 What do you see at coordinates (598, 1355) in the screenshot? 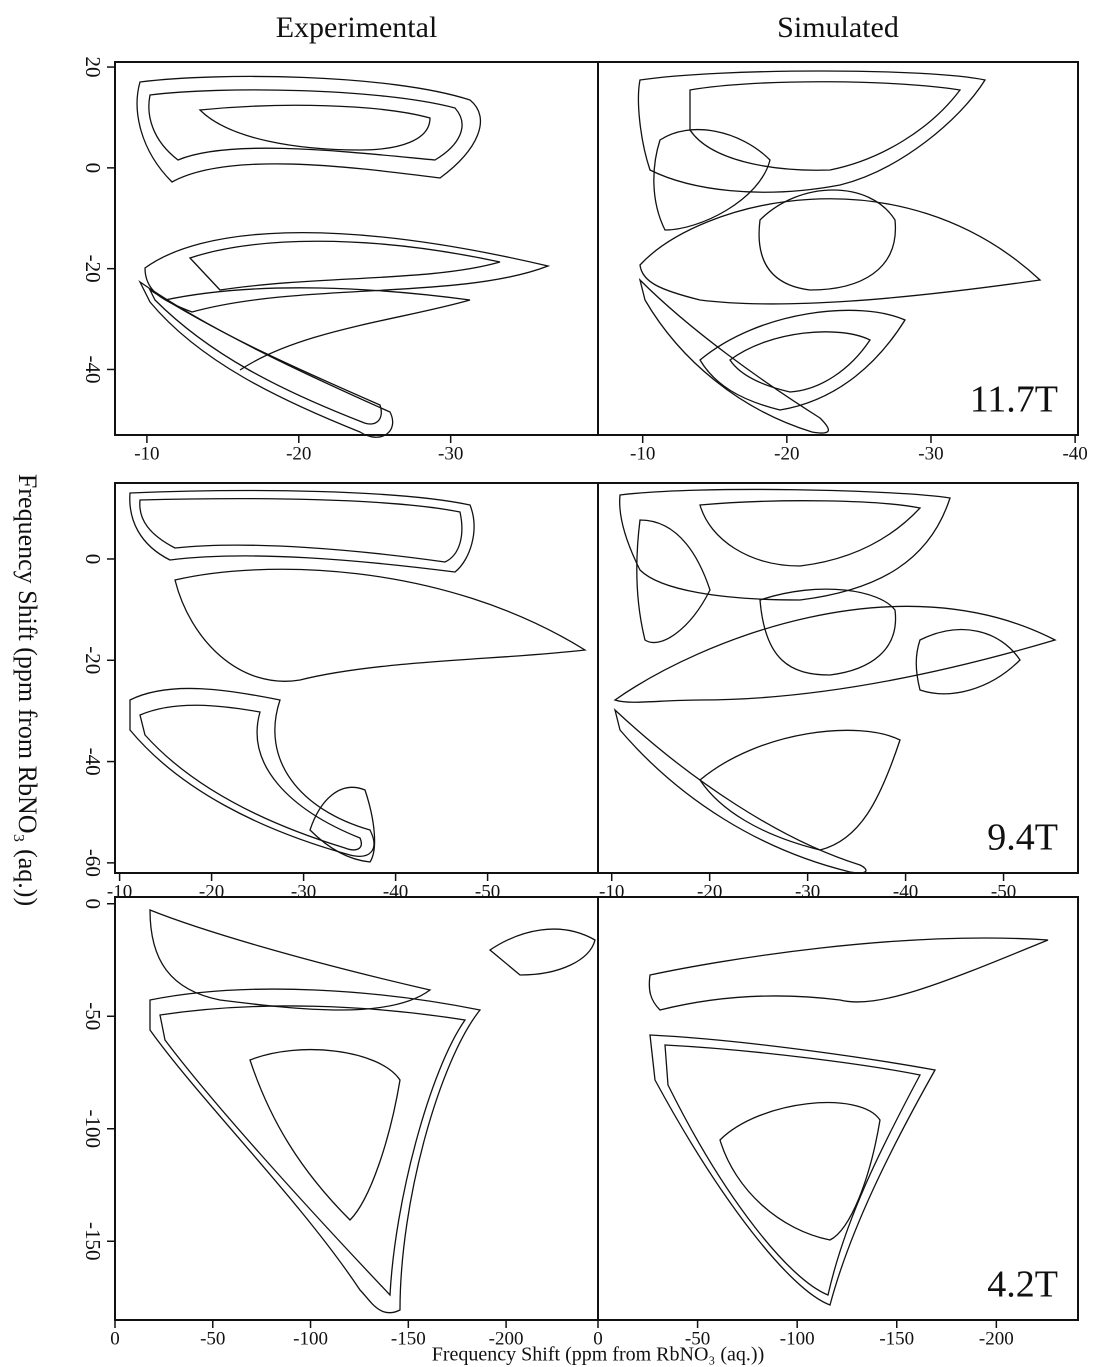
I see `x-axis-label: Frequency Shift (ppm from RbNO₃ (aq.))` at bounding box center [598, 1355].